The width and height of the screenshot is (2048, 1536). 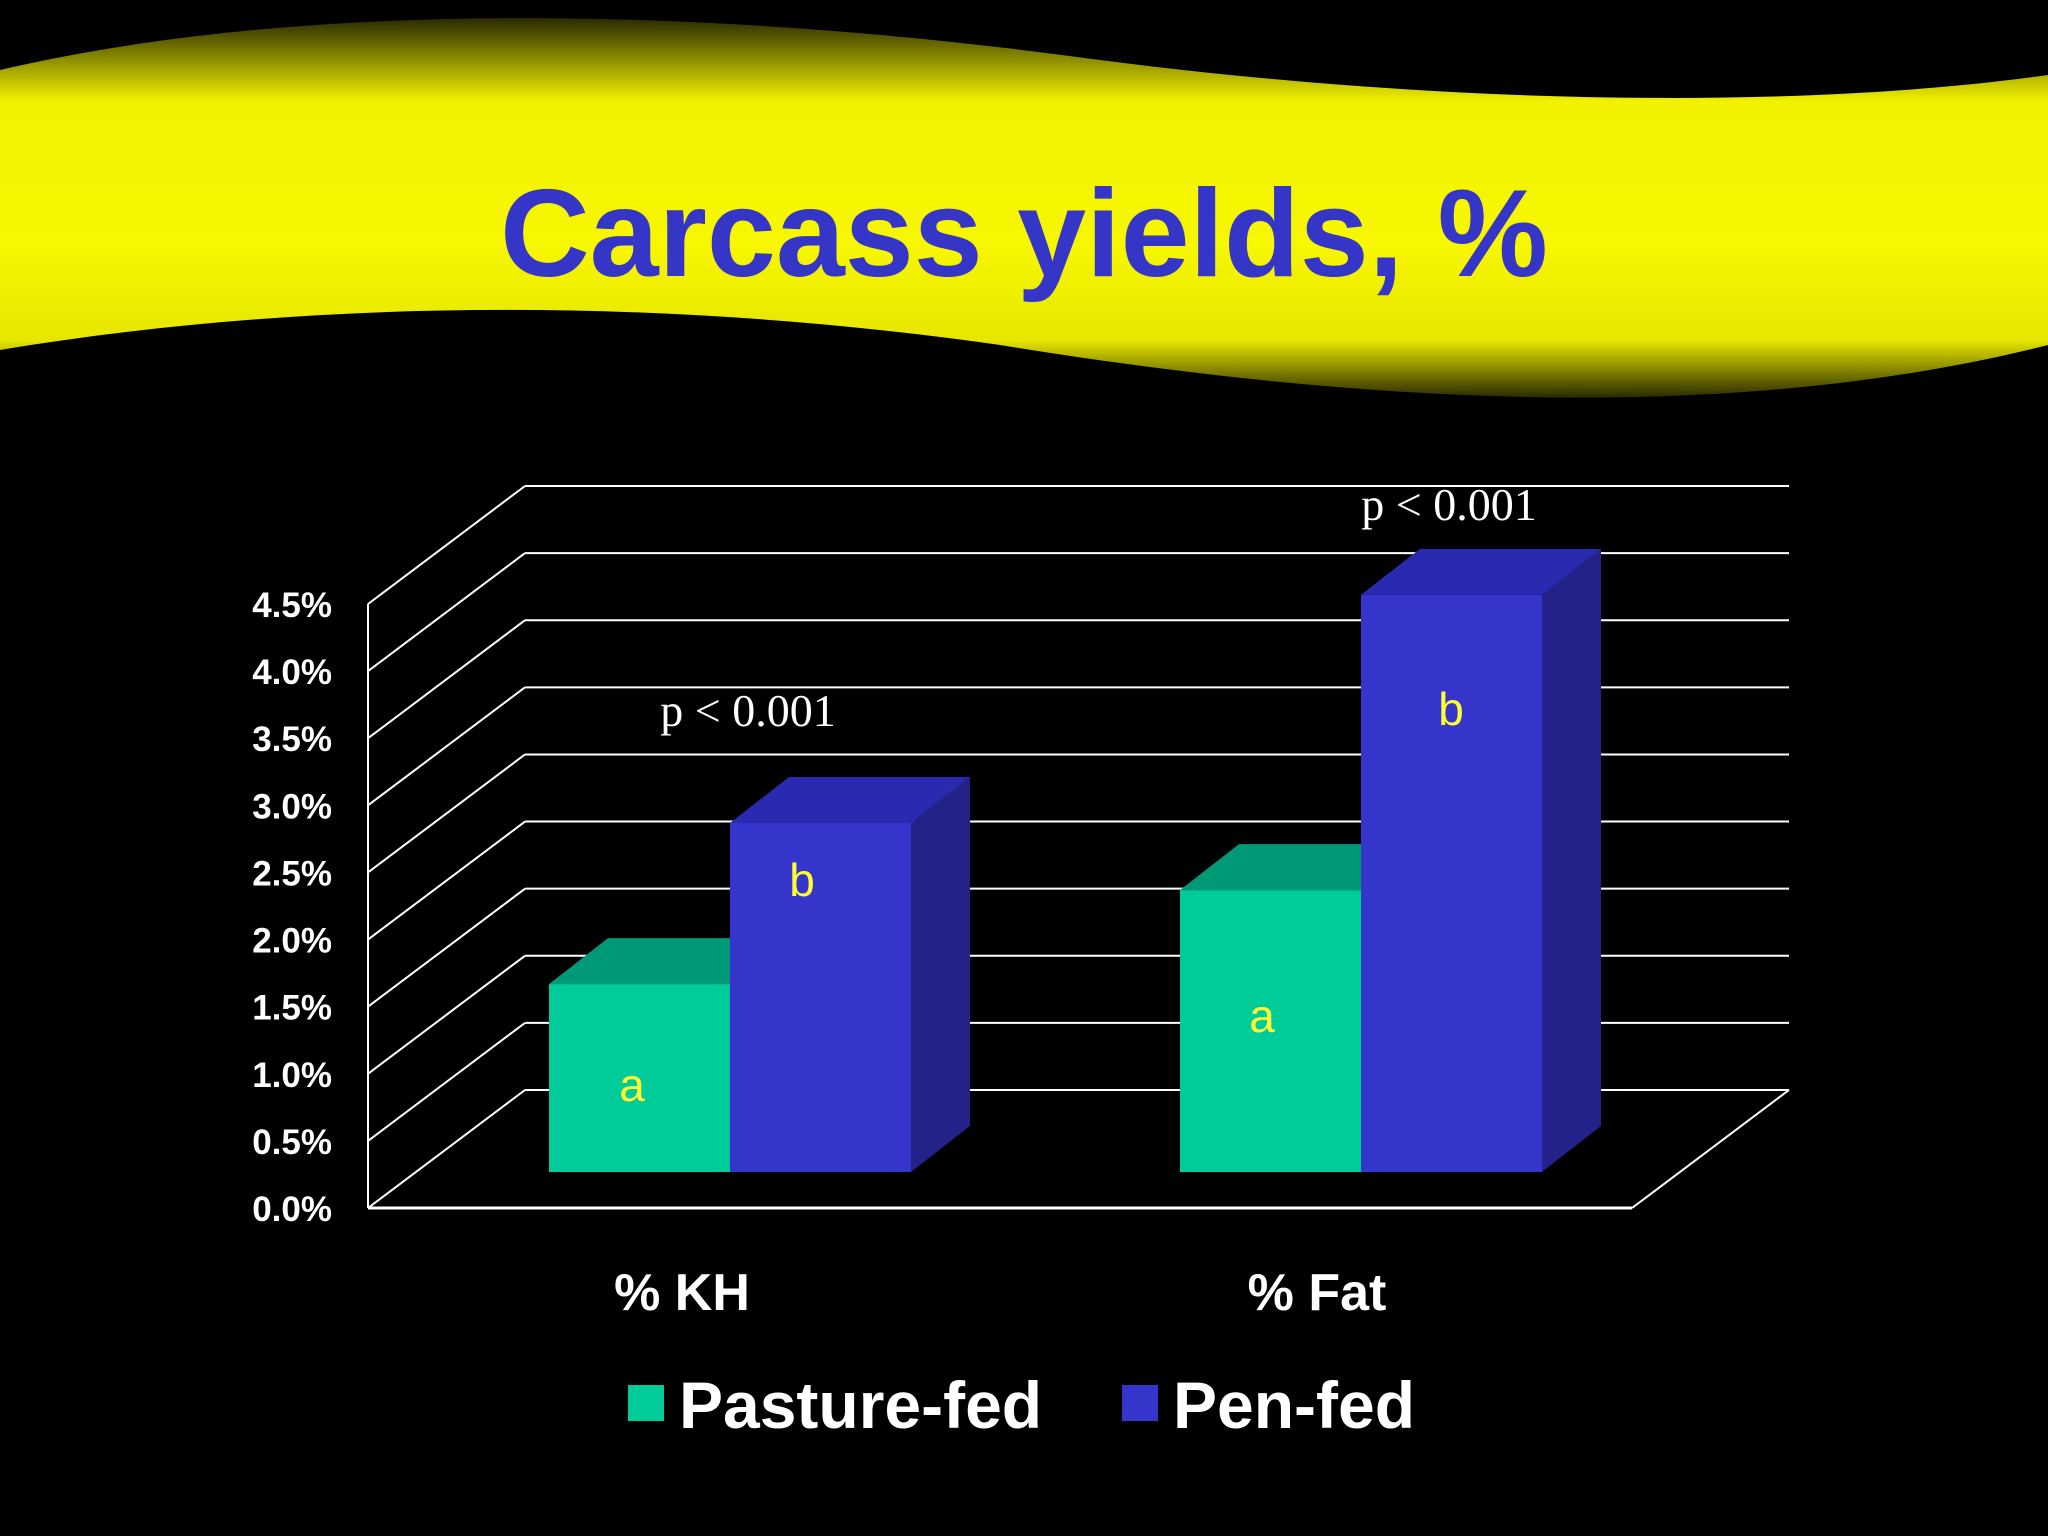 I want to click on chart-legend: Pasture-fed Pen-fed, so click(x=1021, y=1405).